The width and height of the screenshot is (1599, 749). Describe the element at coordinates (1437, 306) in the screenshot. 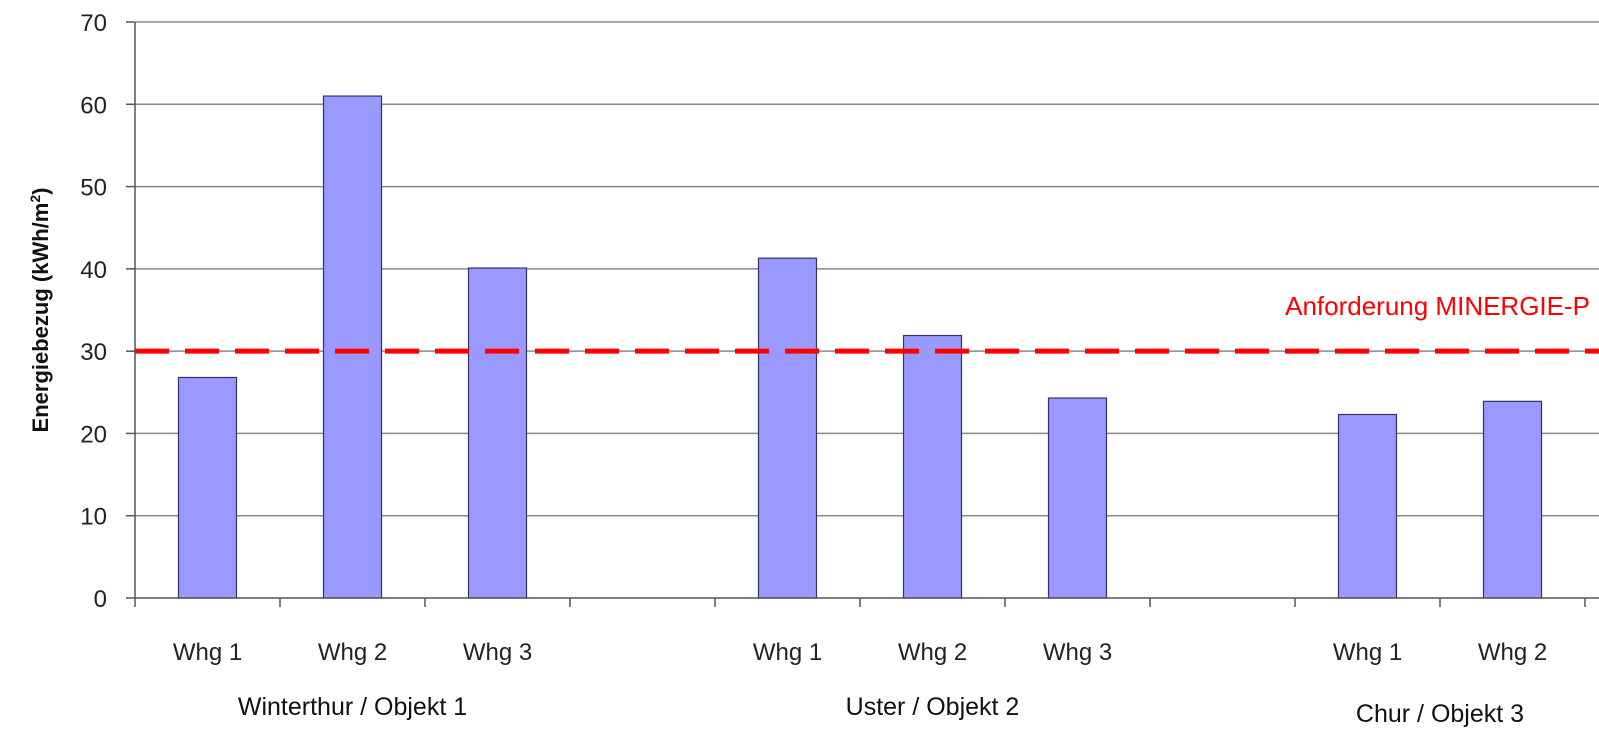

I see `reference-line-label: Anforderung MINERGIE-P` at that location.